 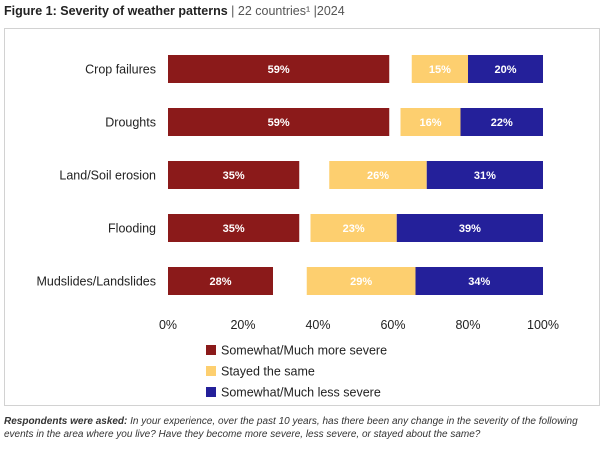 I want to click on bar-value-label: 26%, so click(x=378, y=176).